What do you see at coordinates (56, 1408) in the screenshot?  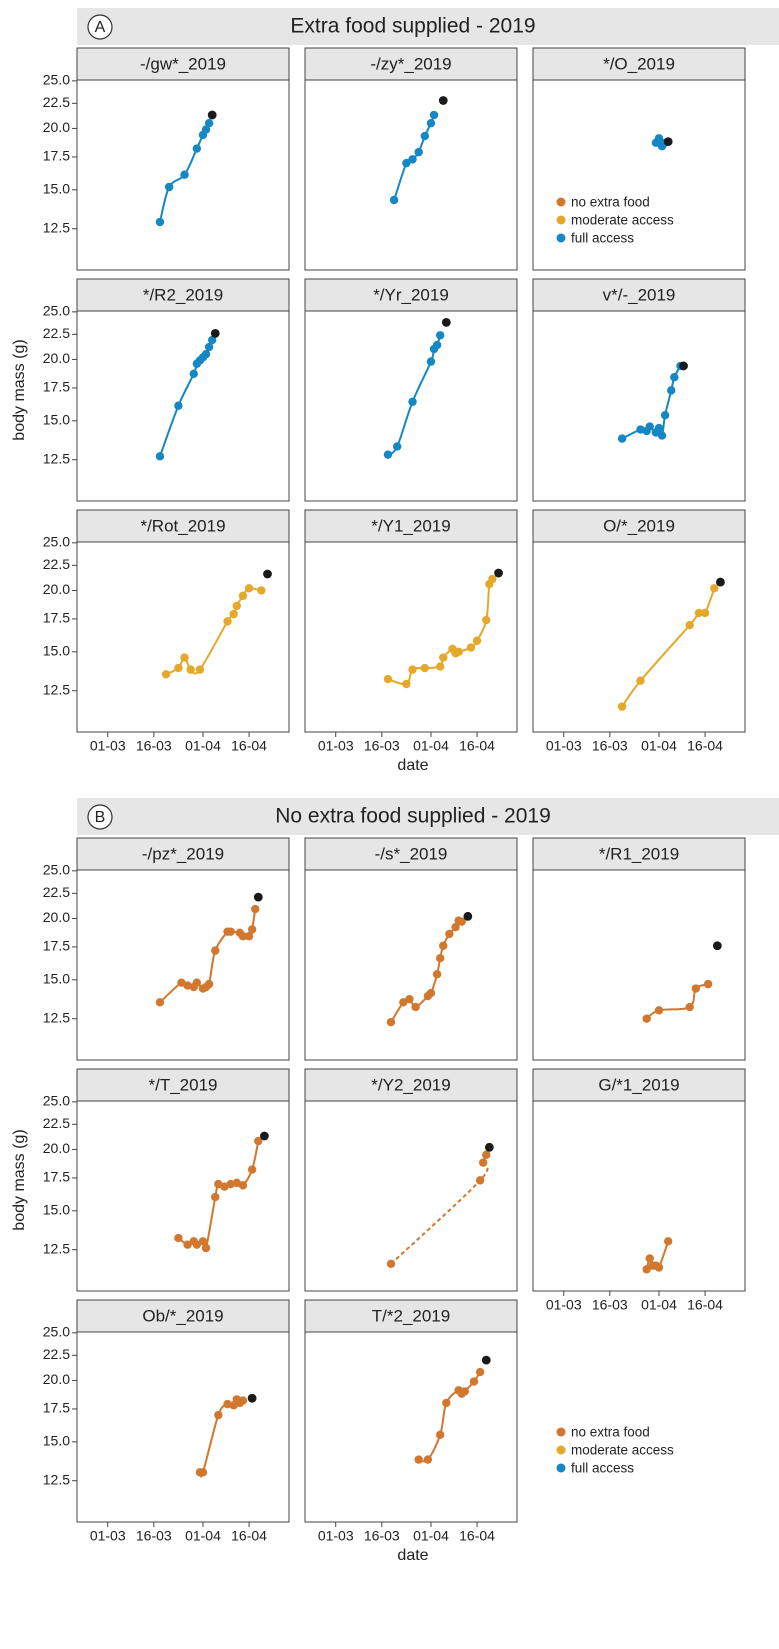 I see `y-tick-label: 17.5` at bounding box center [56, 1408].